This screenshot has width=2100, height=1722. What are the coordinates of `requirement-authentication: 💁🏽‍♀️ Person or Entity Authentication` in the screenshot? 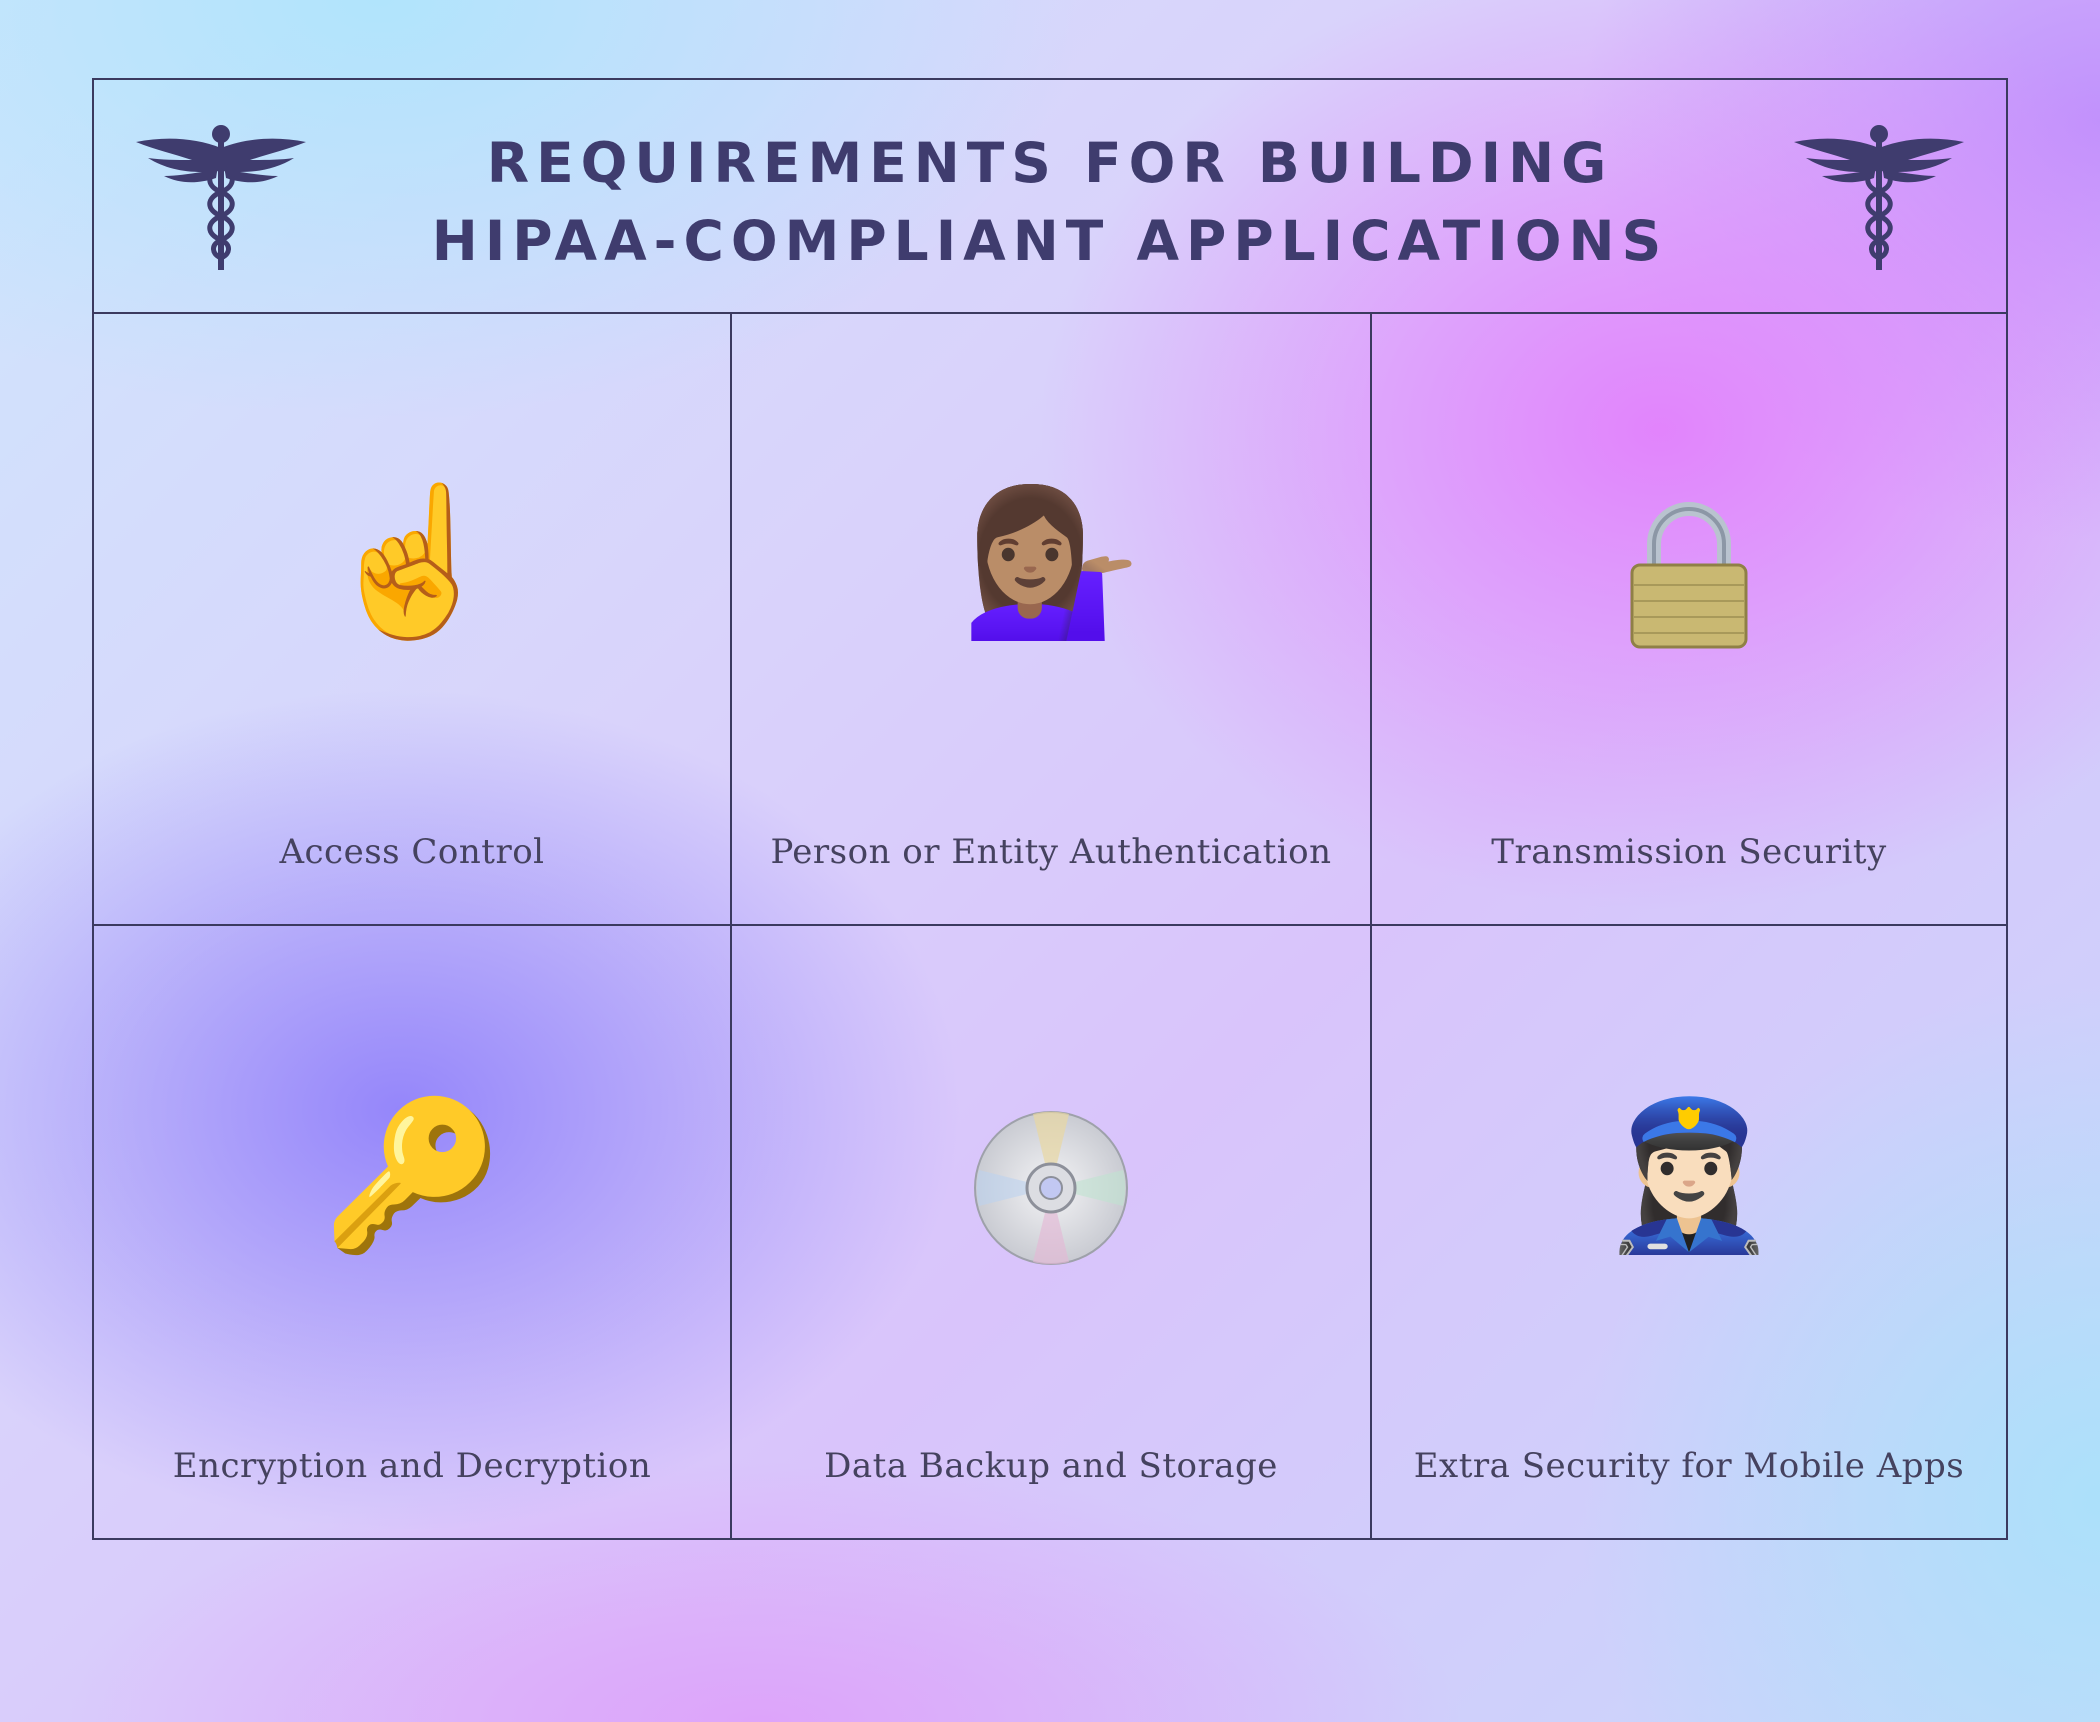 It's located at (1051, 618).